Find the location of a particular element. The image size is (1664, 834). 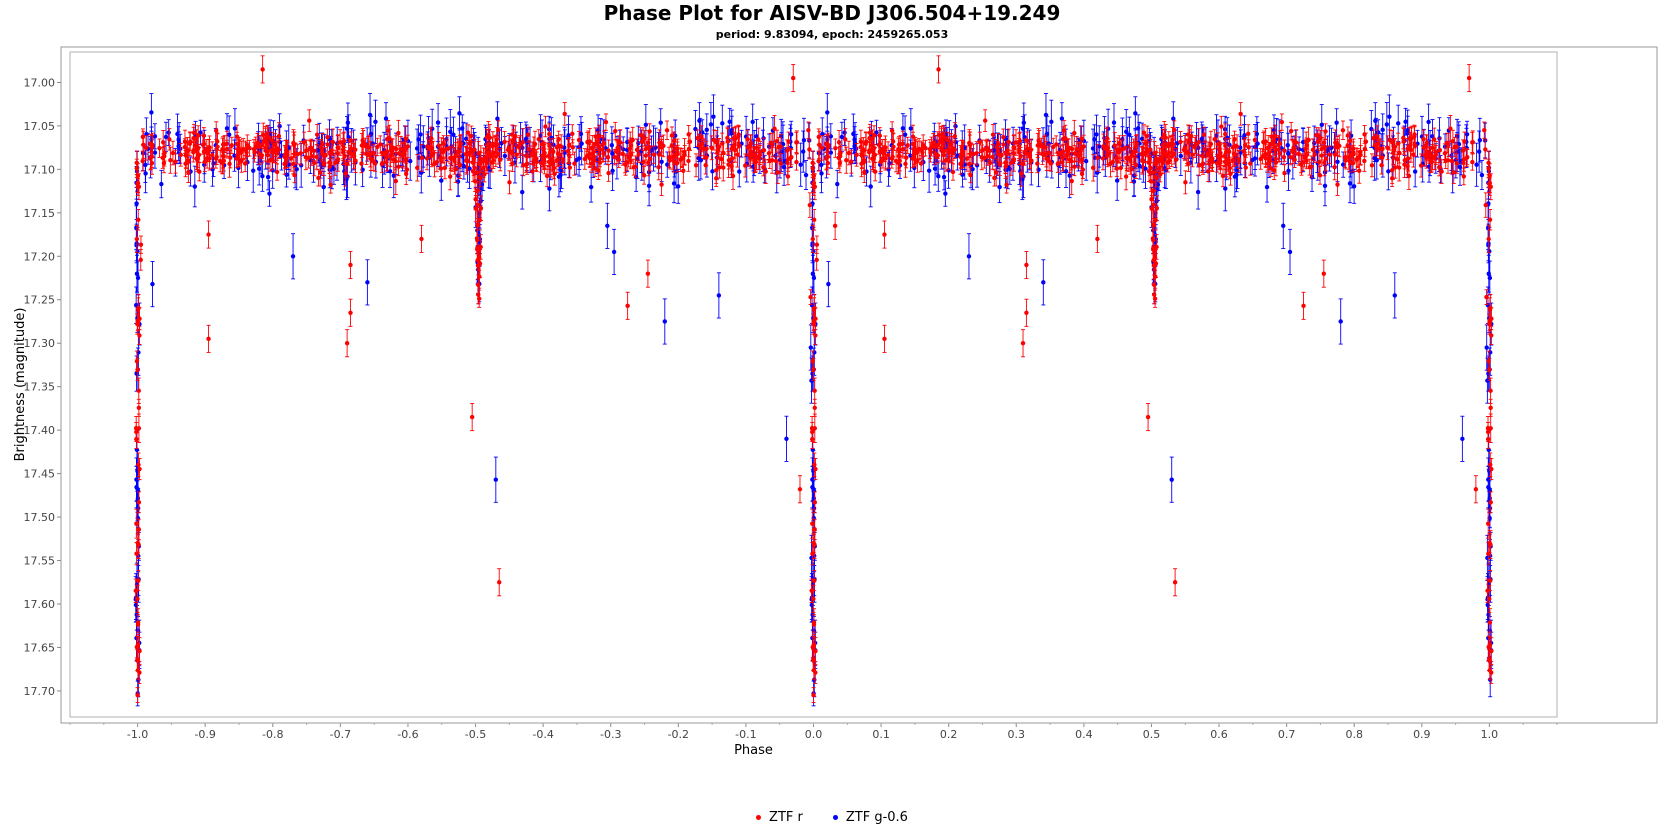

y-tick-label: 17.05 is located at coordinates (40, 126).